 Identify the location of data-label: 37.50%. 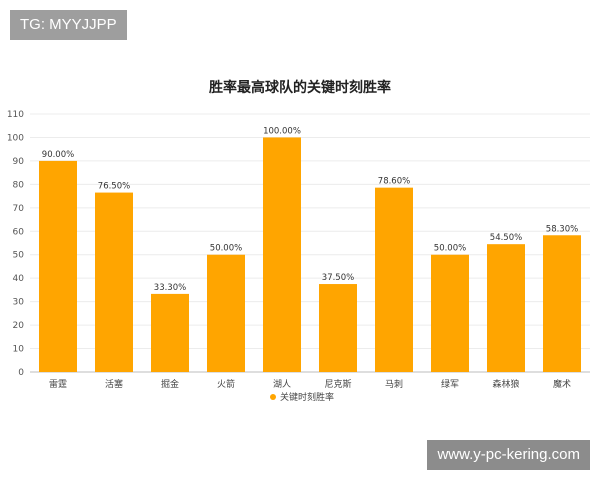
(338, 278).